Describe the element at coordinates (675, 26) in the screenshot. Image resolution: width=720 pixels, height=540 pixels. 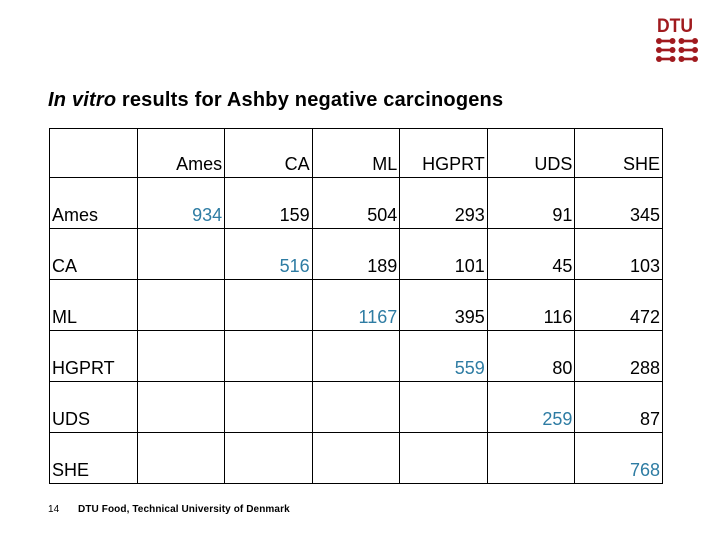
I see `dtu-logo-text: DTU` at that location.